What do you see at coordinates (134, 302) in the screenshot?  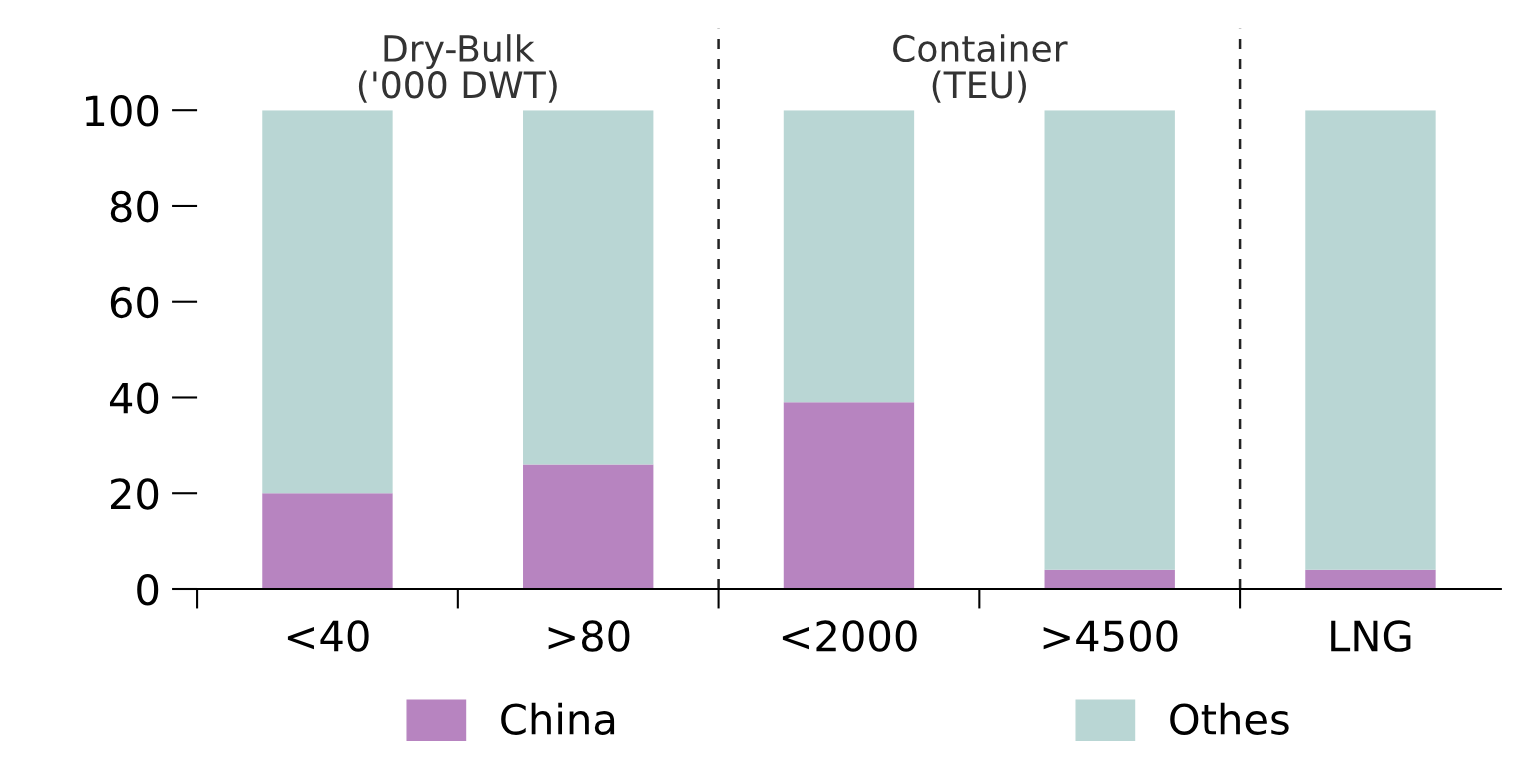 I see `y-tick-label: 60` at bounding box center [134, 302].